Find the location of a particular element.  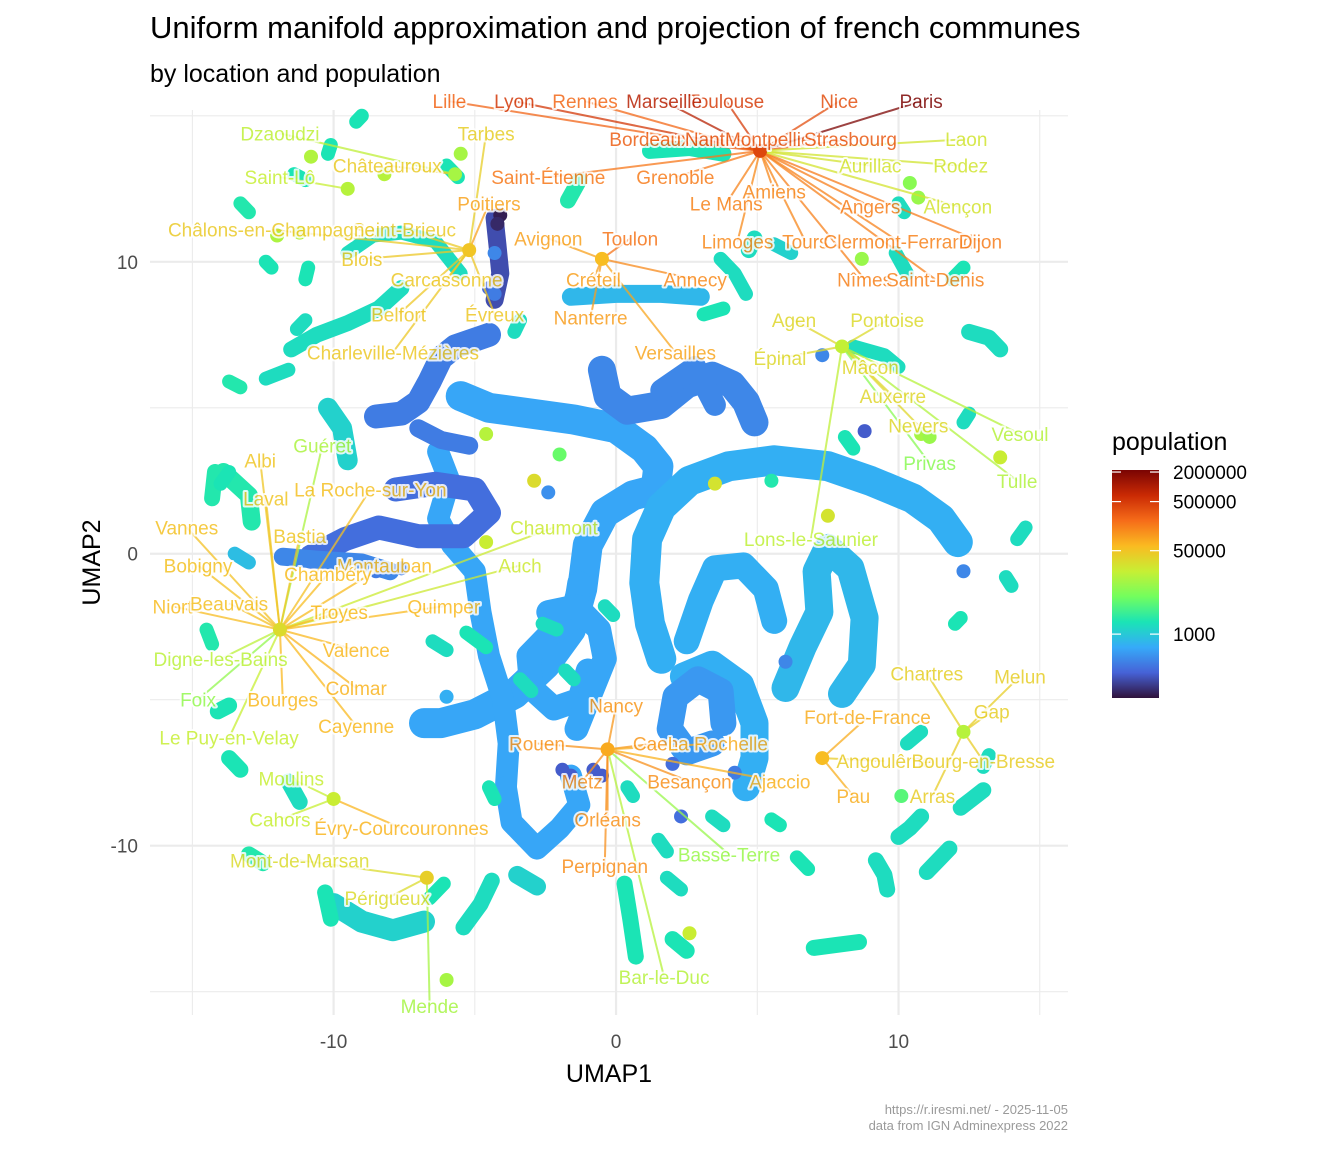

y-tick-label: -10 is located at coordinates (124, 847).